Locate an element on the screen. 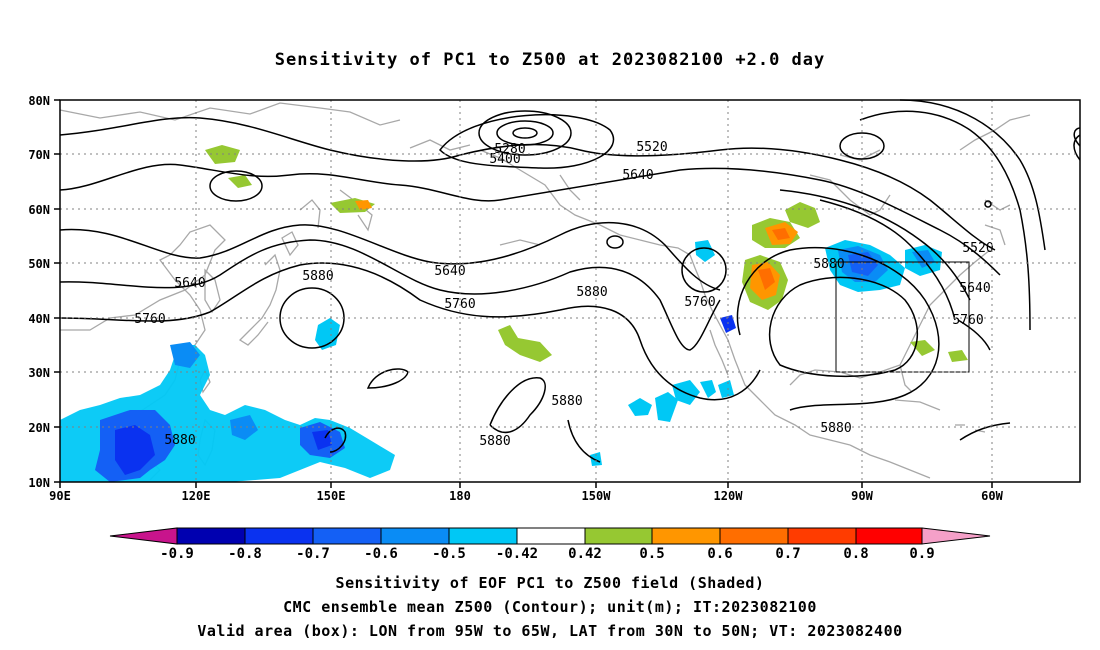  lat-label: 40N is located at coordinates (39, 319).